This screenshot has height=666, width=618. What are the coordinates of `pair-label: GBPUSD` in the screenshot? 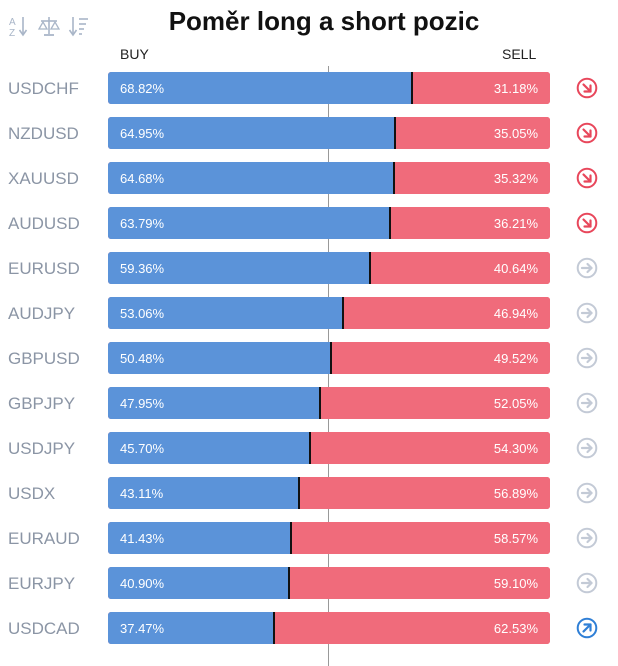 It's located at (44, 358).